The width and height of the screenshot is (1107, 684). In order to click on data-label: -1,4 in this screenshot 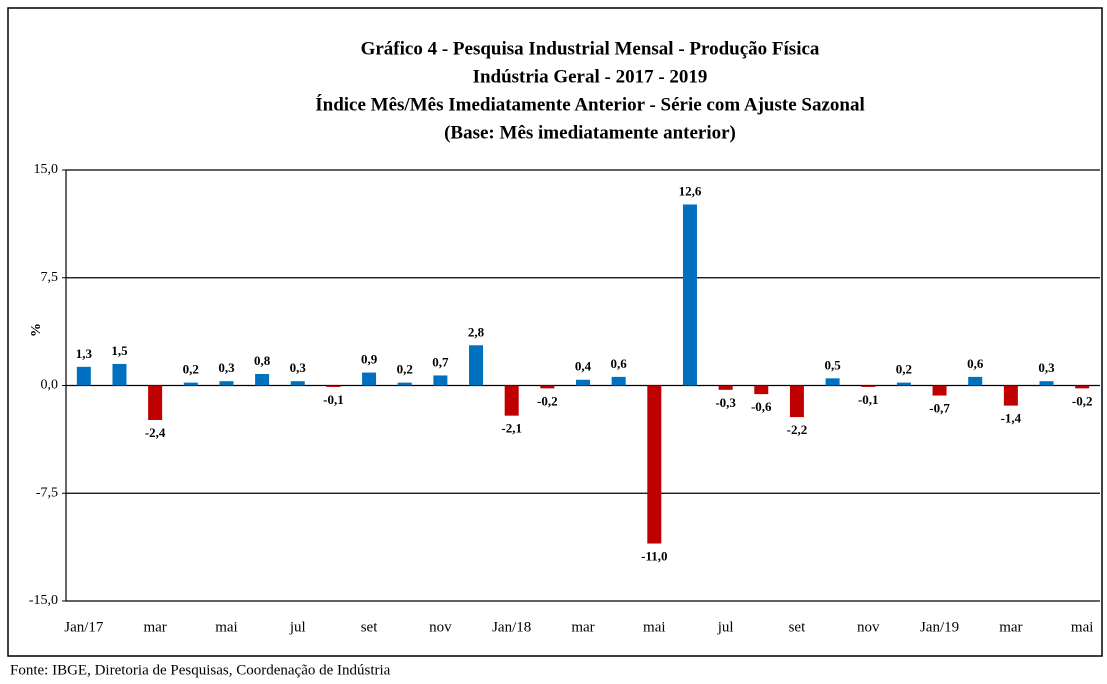, I will do `click(1011, 418)`.